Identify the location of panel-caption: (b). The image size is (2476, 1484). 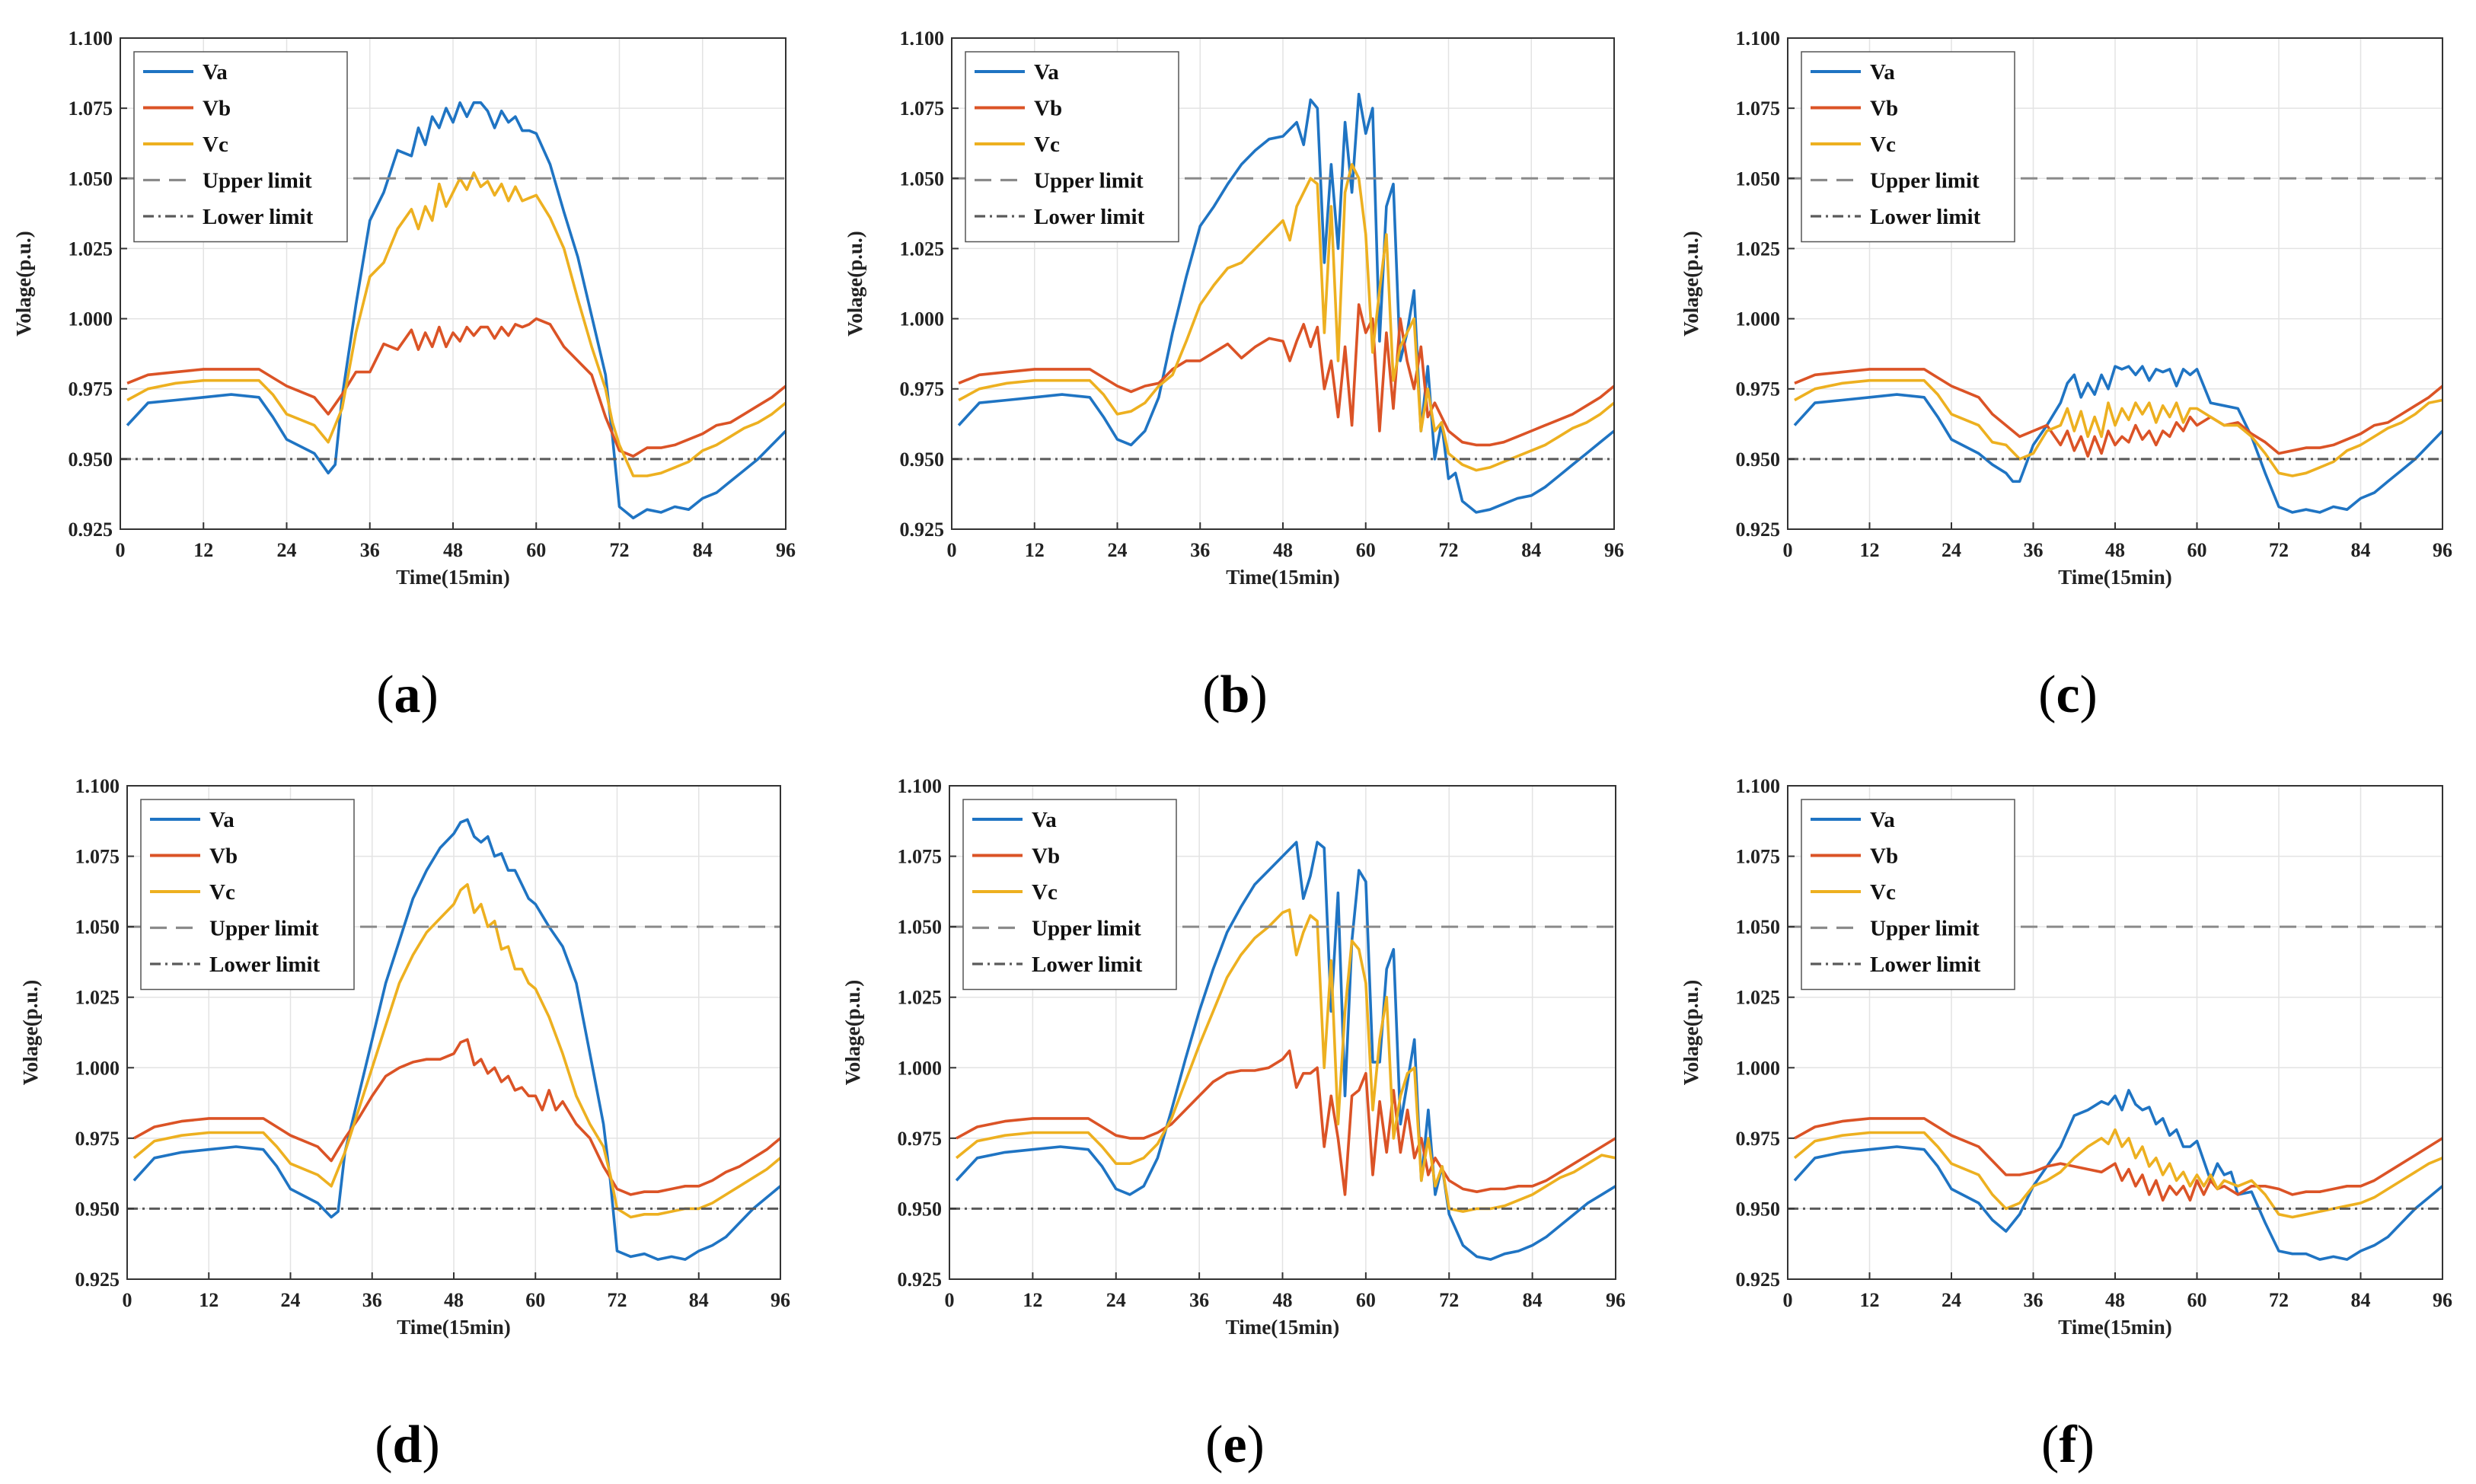
(1235, 694).